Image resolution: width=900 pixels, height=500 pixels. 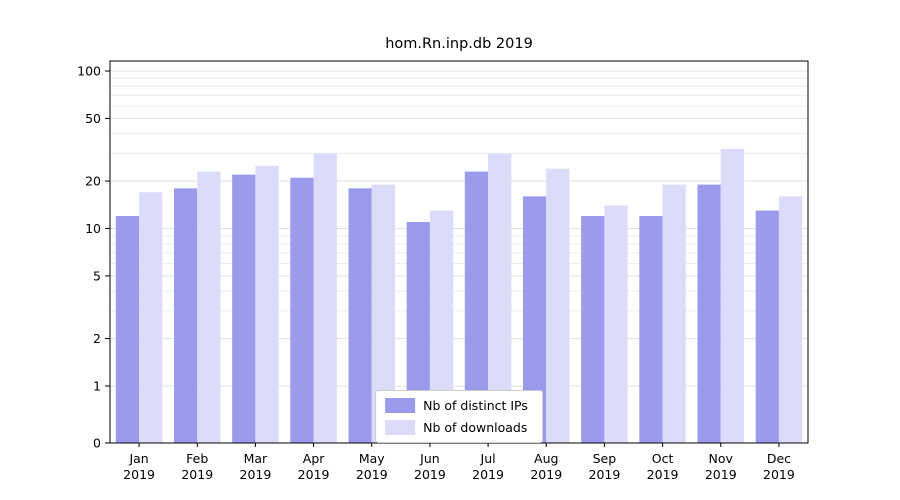 I want to click on x-tick-label-year-sep: 2019, so click(x=605, y=474).